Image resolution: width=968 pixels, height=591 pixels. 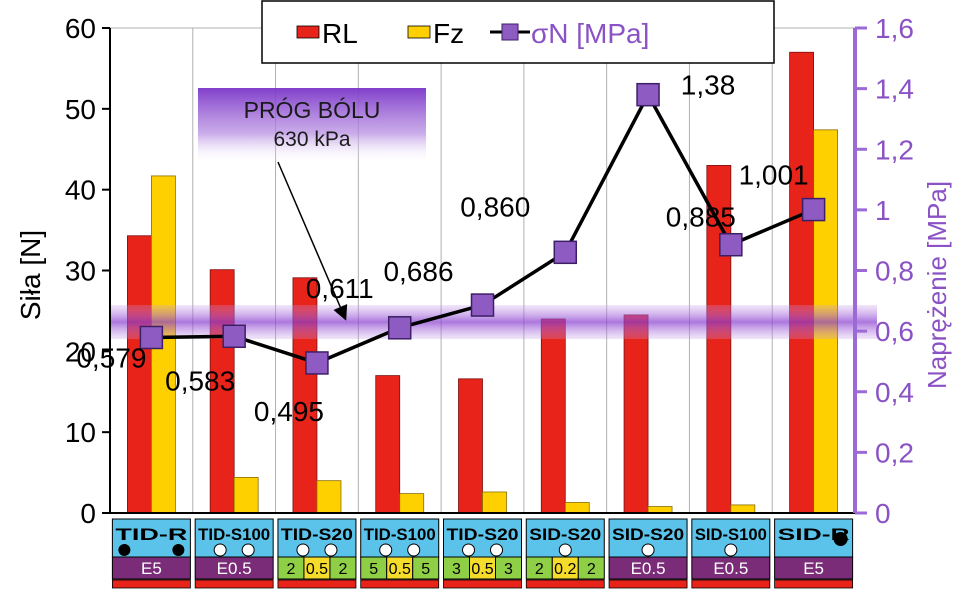 I want to click on legend: RL Fz σN [MPa], so click(x=518, y=32).